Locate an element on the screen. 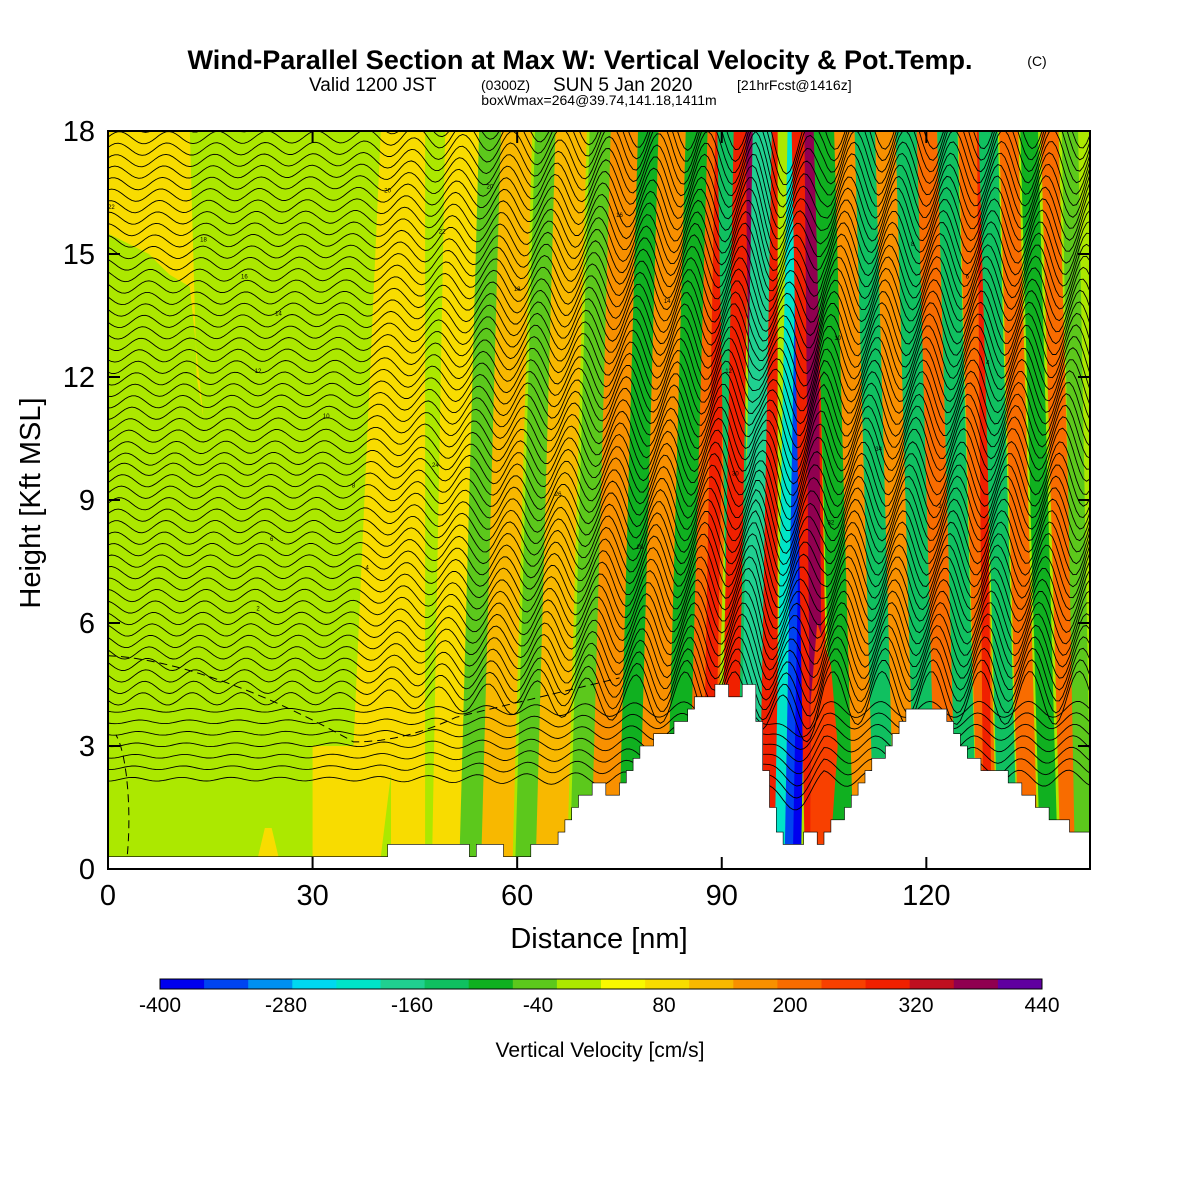  colorbar-tick-label: -280 is located at coordinates (286, 1005).